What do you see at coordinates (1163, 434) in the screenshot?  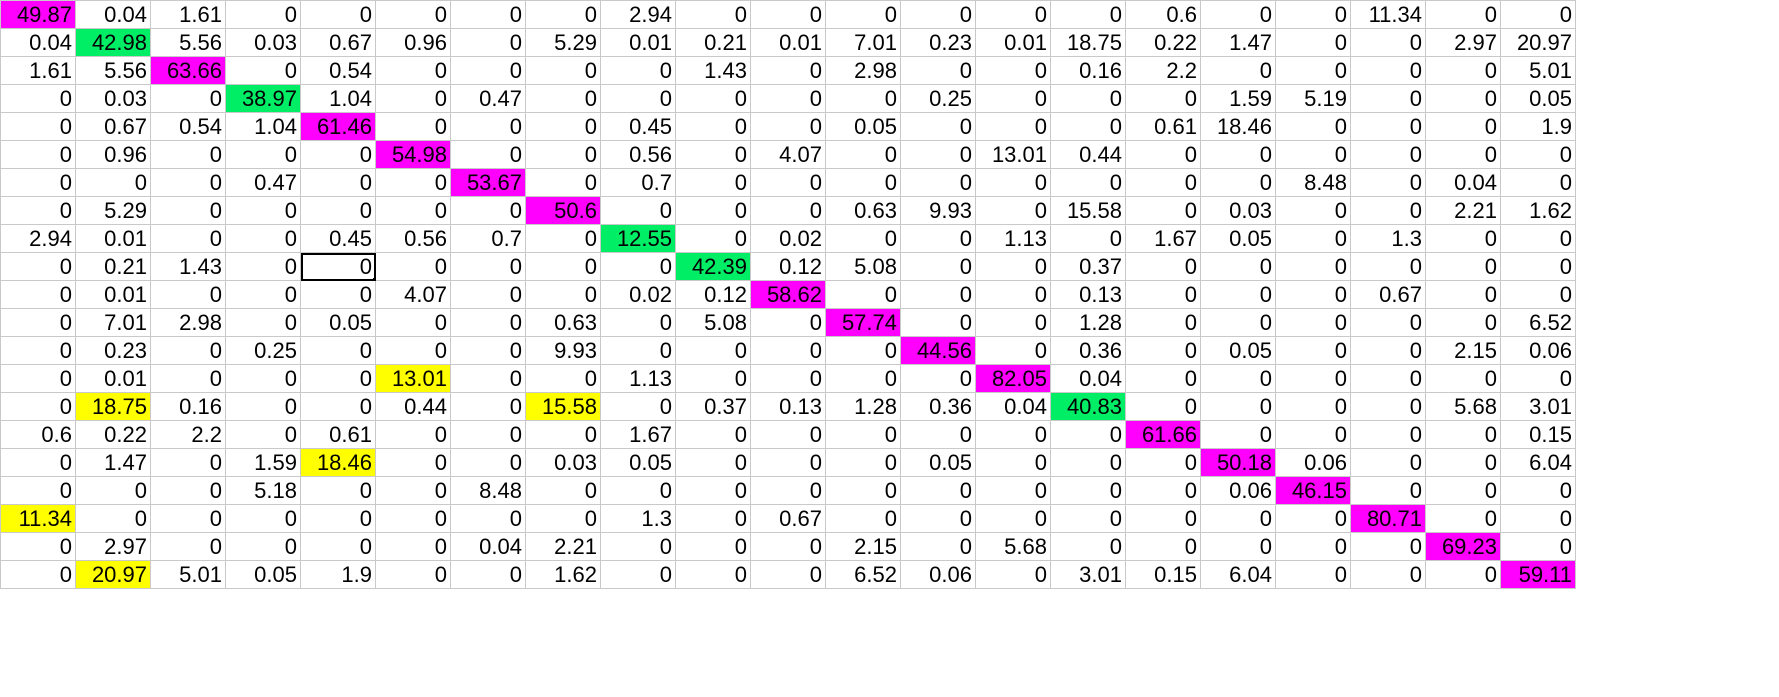 I see `sheet-cell: 61.66` at bounding box center [1163, 434].